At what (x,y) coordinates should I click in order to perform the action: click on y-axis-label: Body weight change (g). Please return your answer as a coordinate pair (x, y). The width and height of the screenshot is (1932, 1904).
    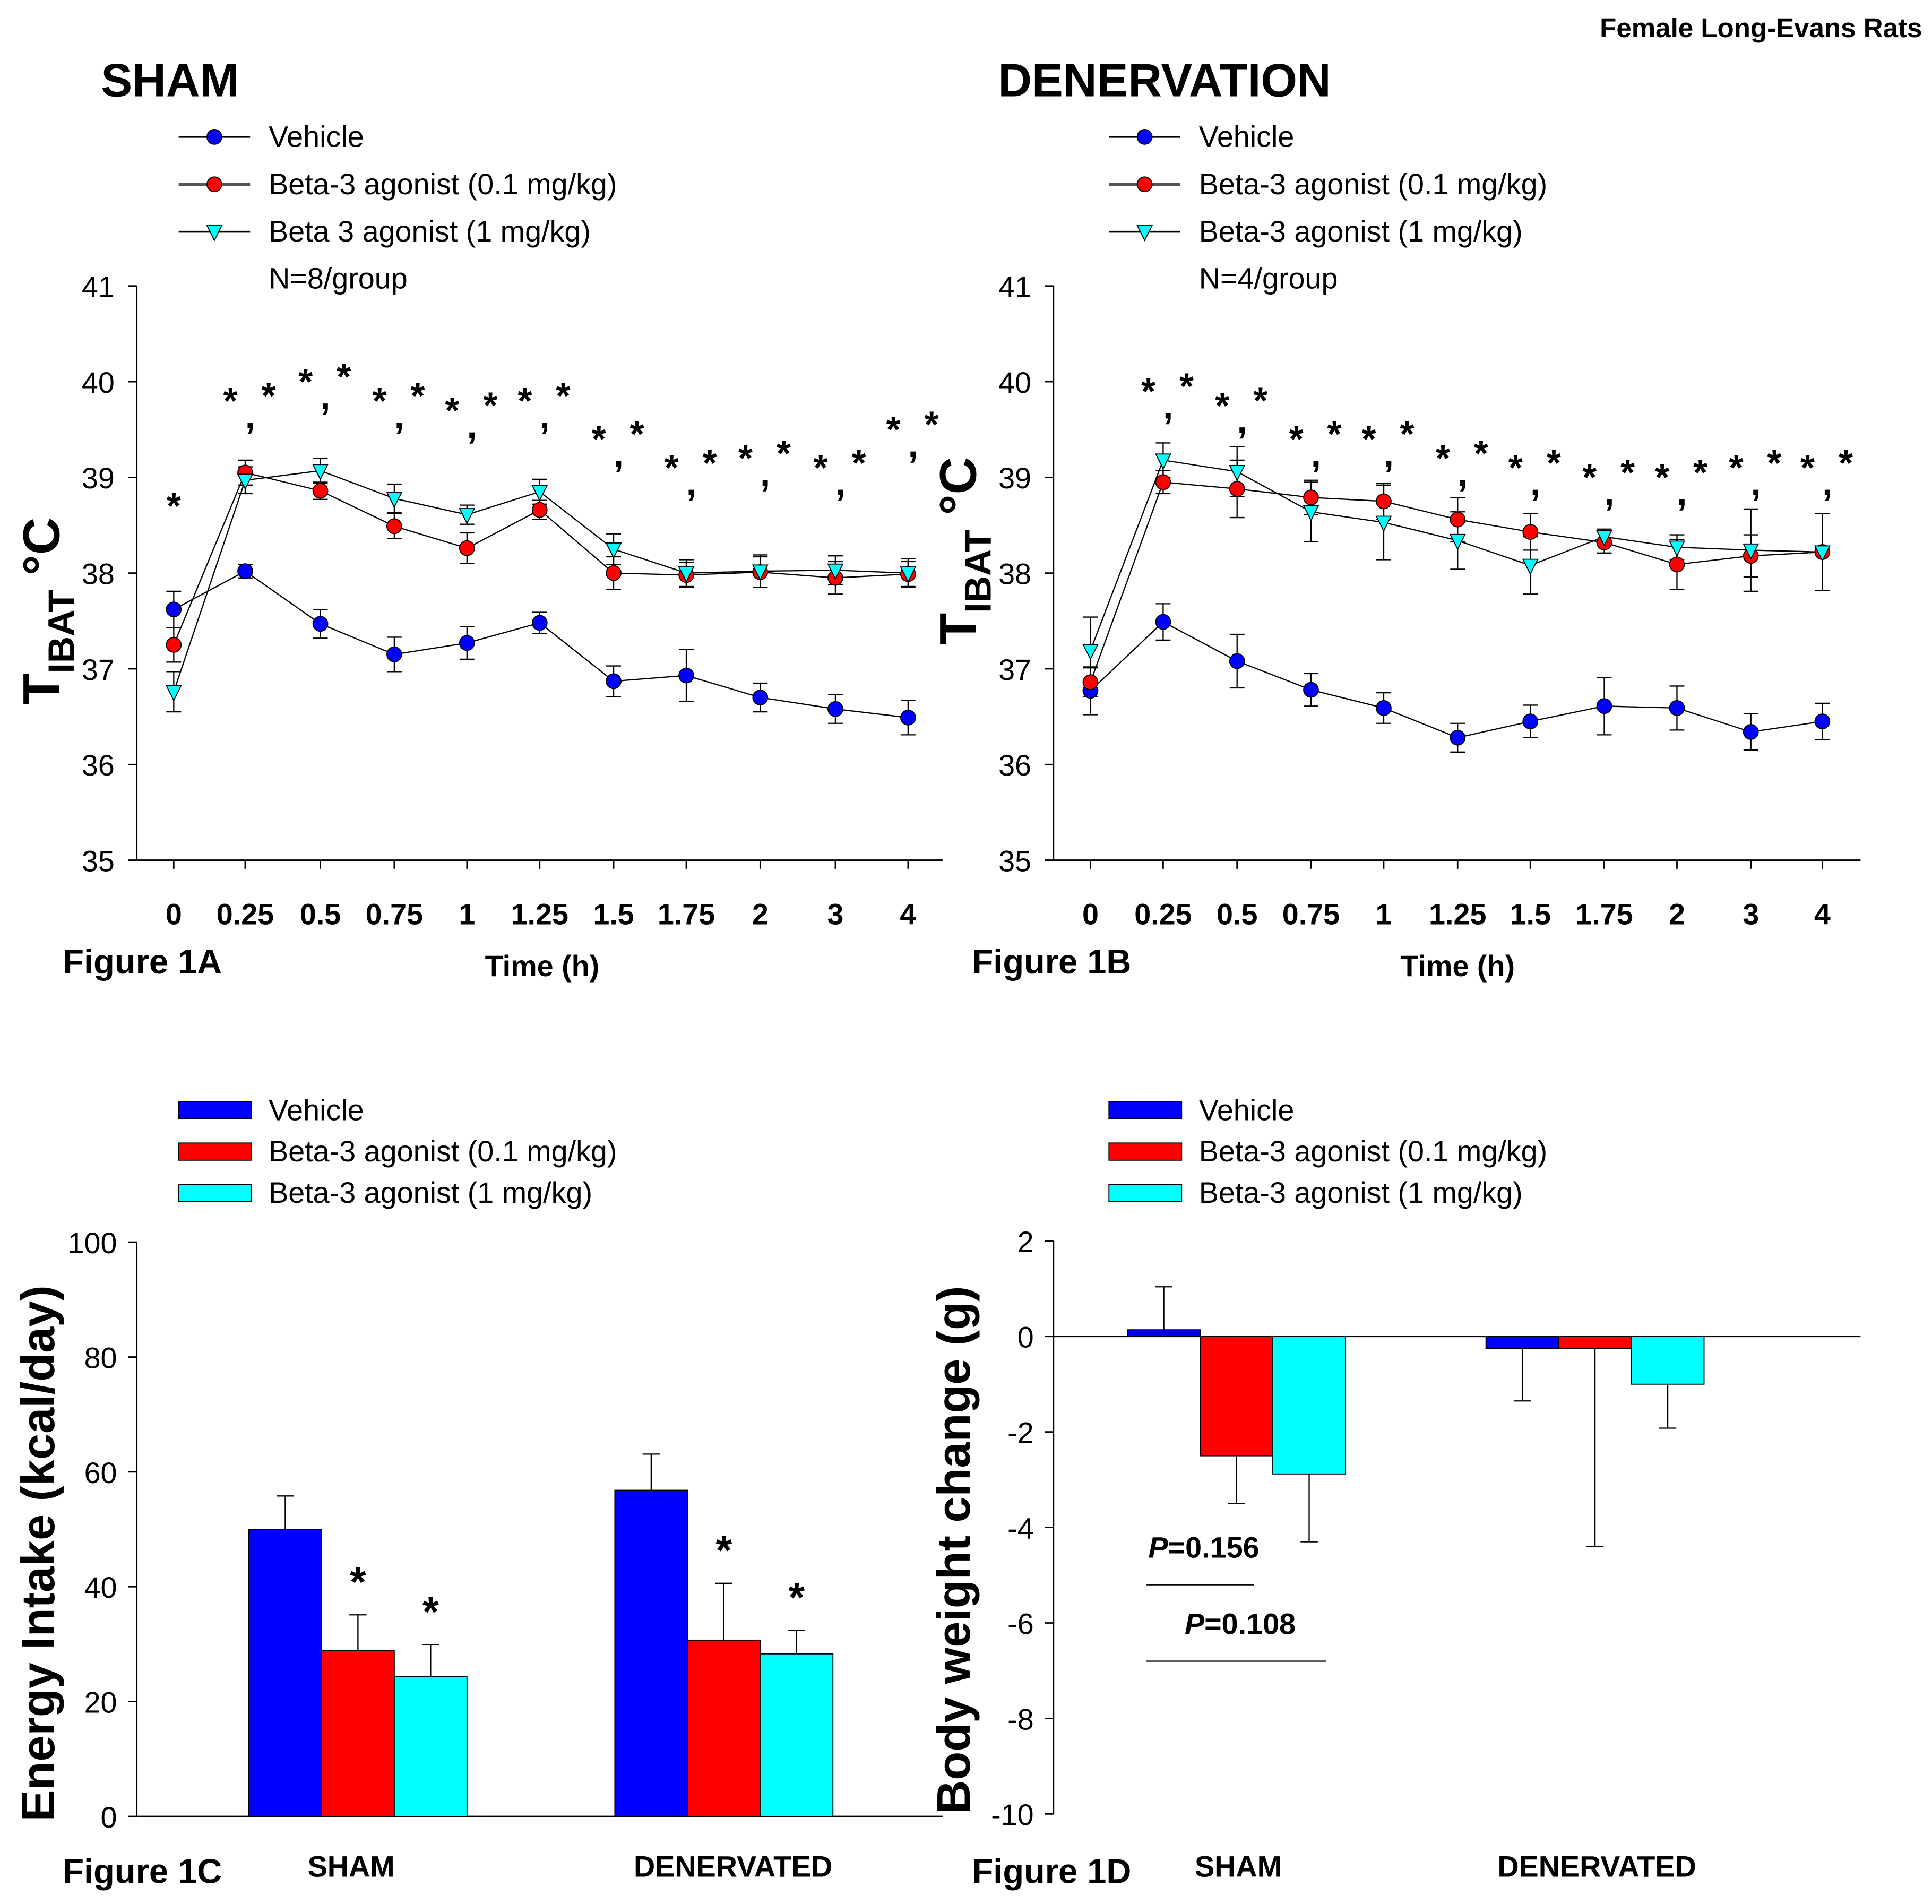
    Looking at the image, I should click on (953, 1550).